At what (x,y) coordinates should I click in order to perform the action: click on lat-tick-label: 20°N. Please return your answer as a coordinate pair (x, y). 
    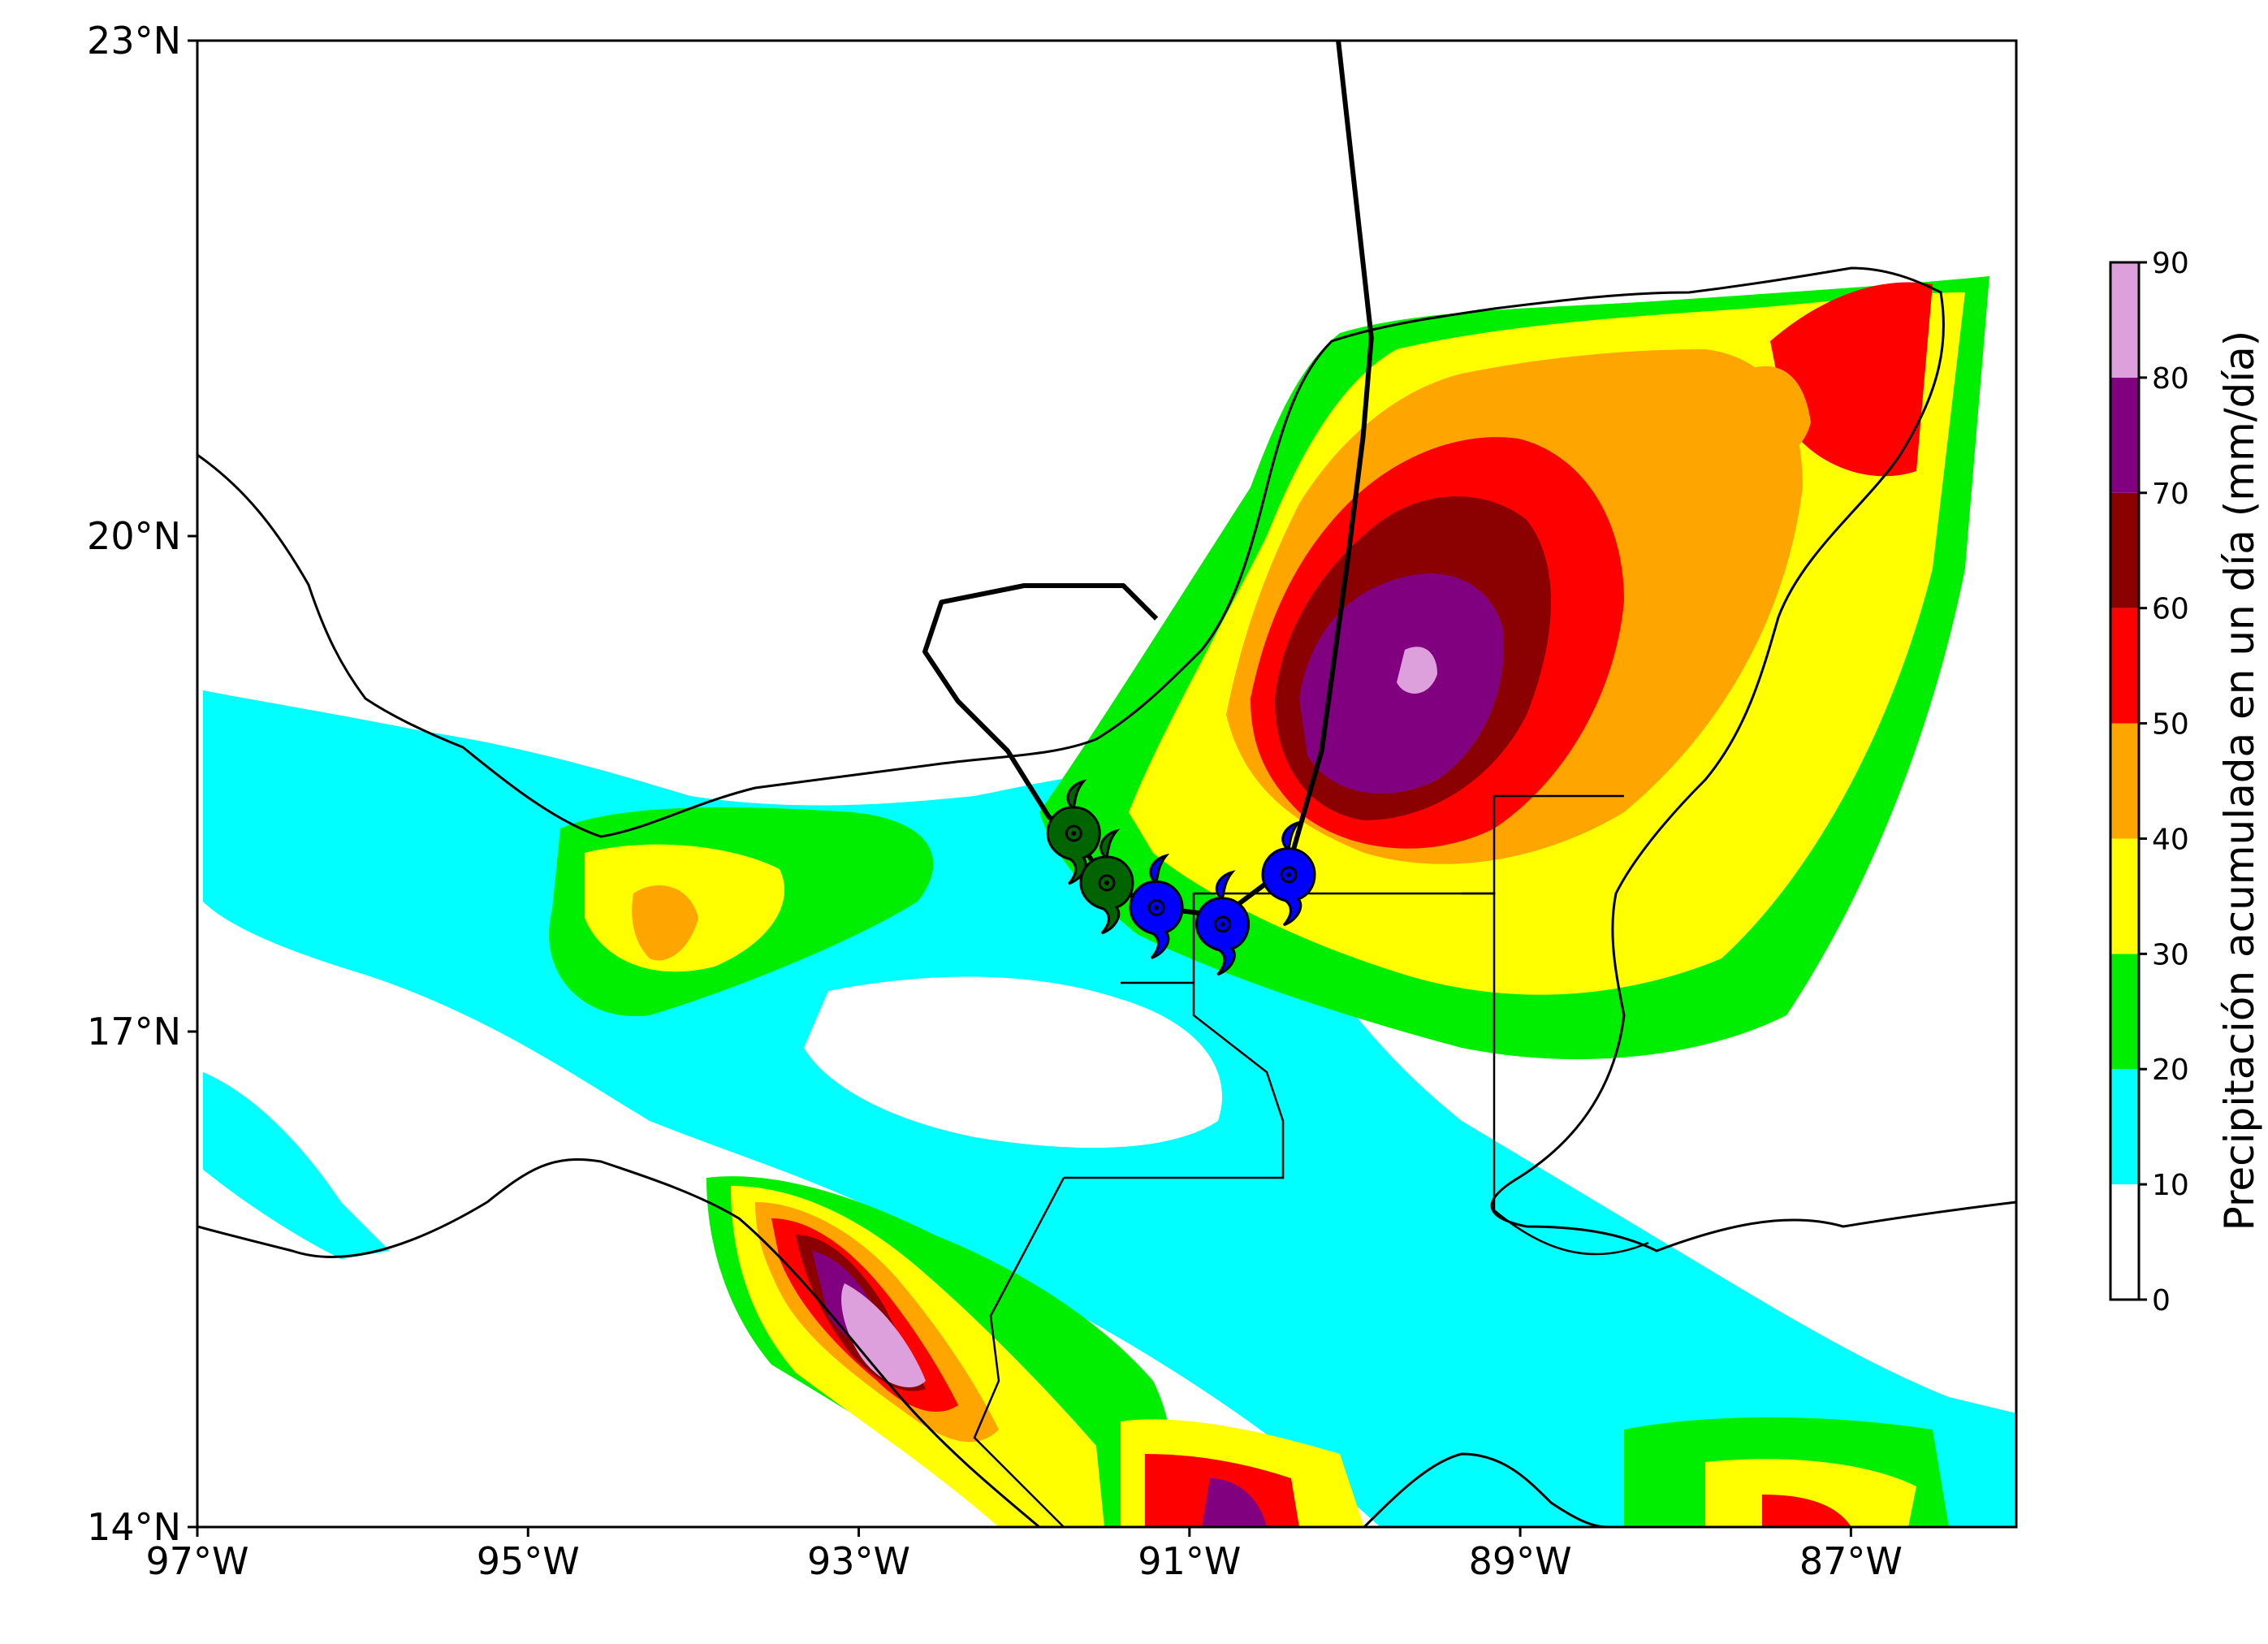
    Looking at the image, I should click on (134, 536).